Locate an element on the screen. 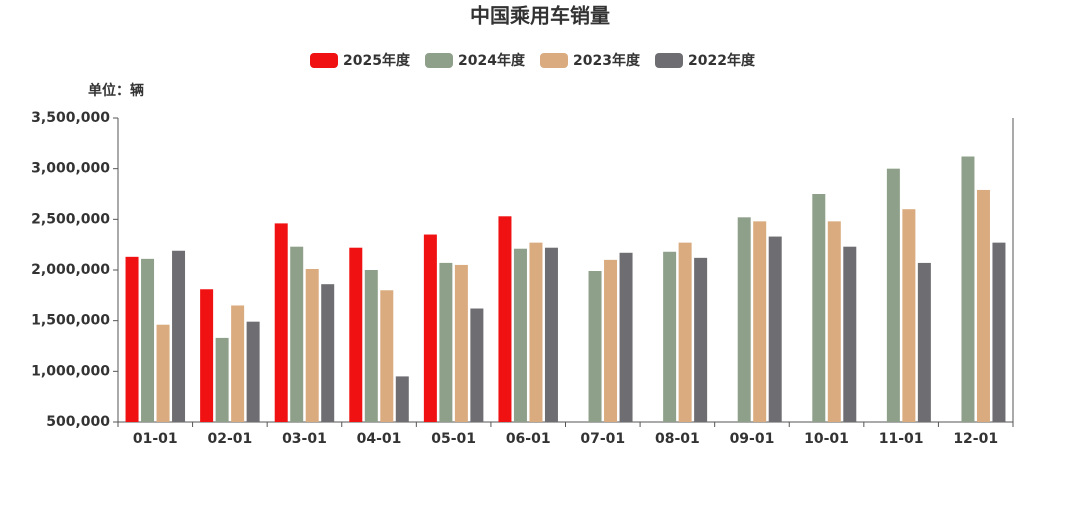 The width and height of the screenshot is (1080, 515). legend-label: 2025年度 is located at coordinates (377, 60).